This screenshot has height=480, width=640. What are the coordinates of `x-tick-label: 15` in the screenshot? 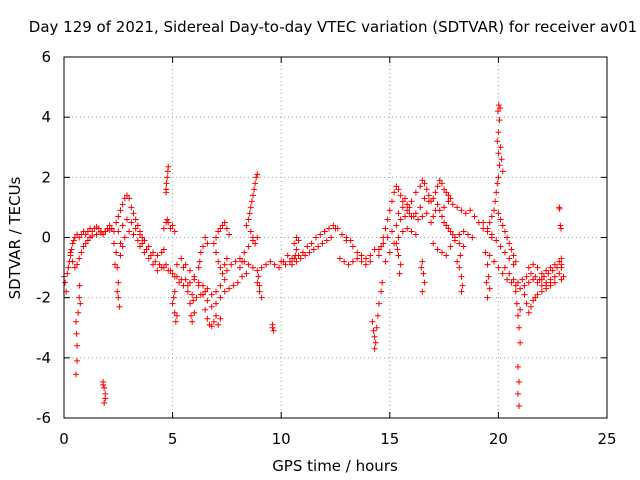 It's located at (389, 439).